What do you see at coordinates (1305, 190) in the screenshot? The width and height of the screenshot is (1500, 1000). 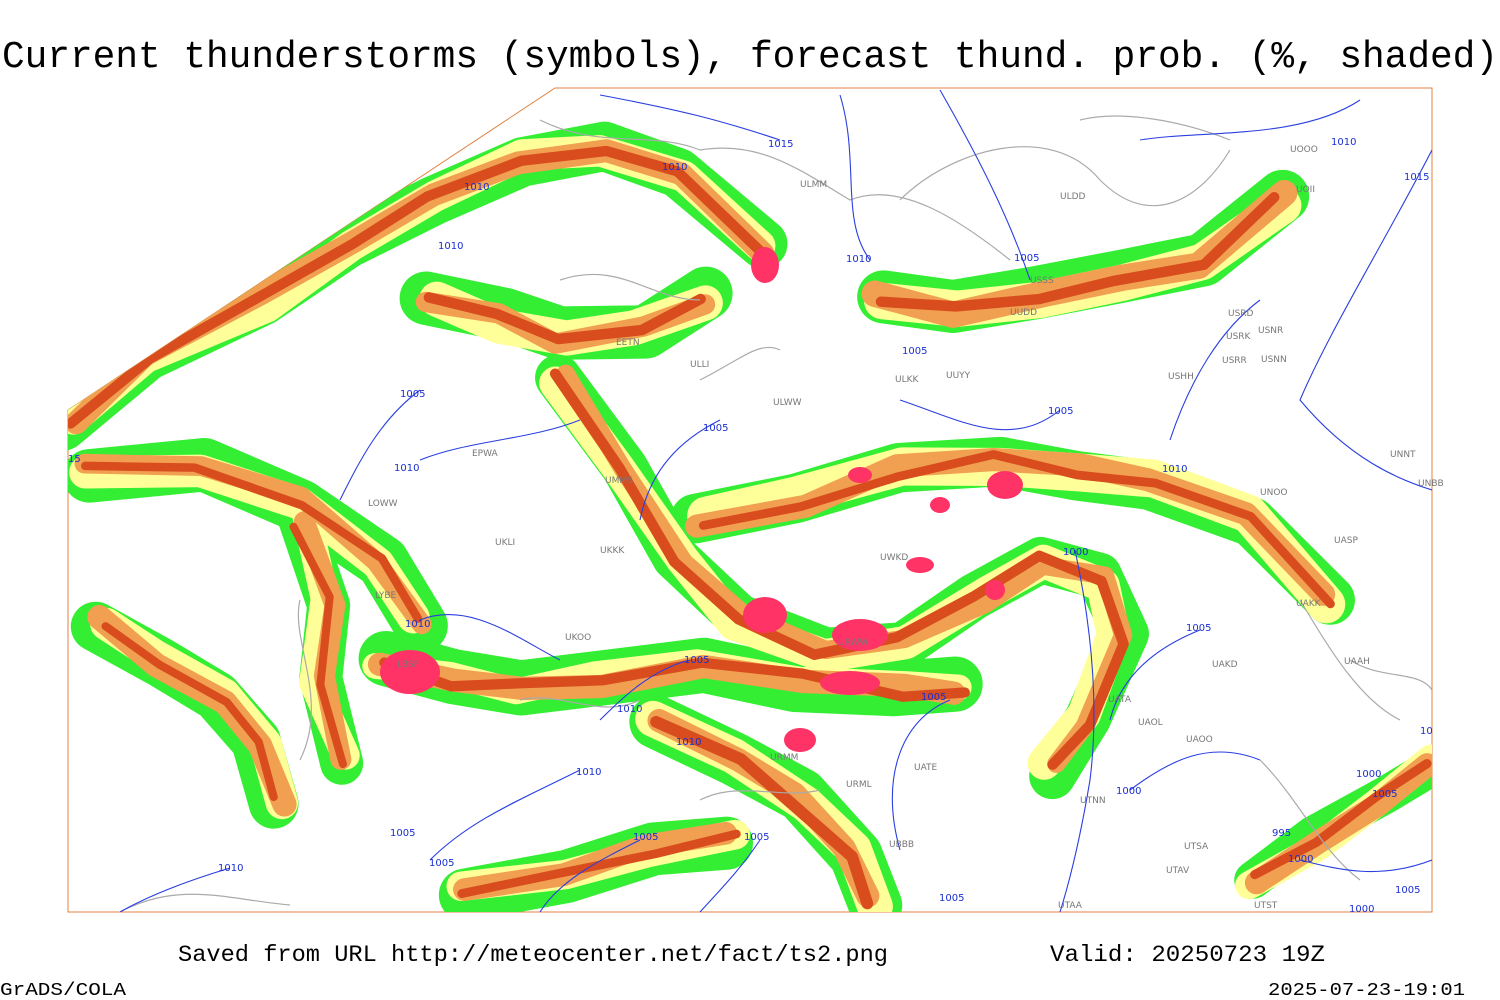 I see `station-label: UOII` at bounding box center [1305, 190].